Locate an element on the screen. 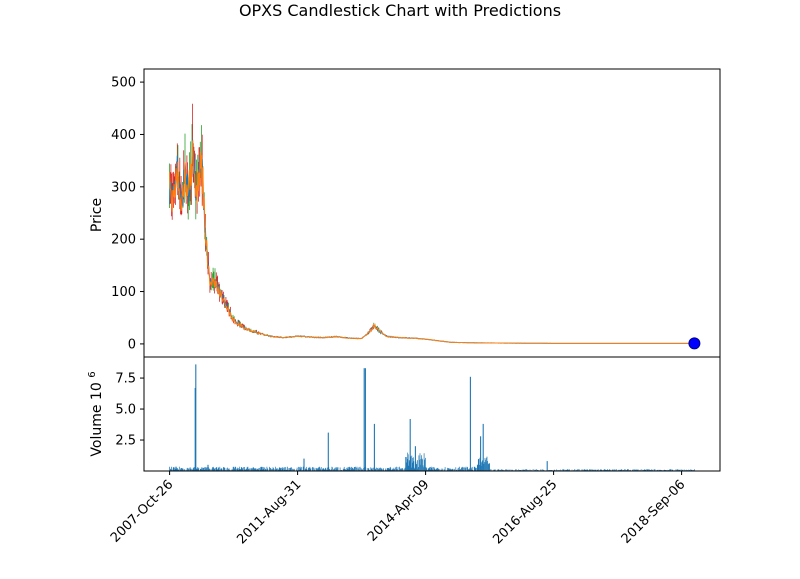 The height and width of the screenshot is (579, 800). volume-y-tick-label: 2.5 is located at coordinates (125, 441).